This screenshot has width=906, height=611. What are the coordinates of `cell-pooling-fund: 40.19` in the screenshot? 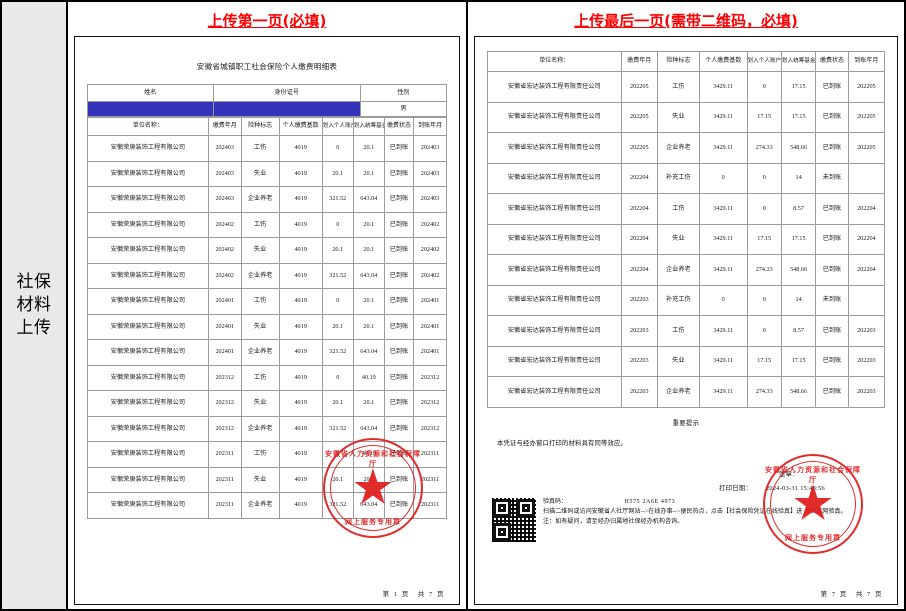 It's located at (368, 454).